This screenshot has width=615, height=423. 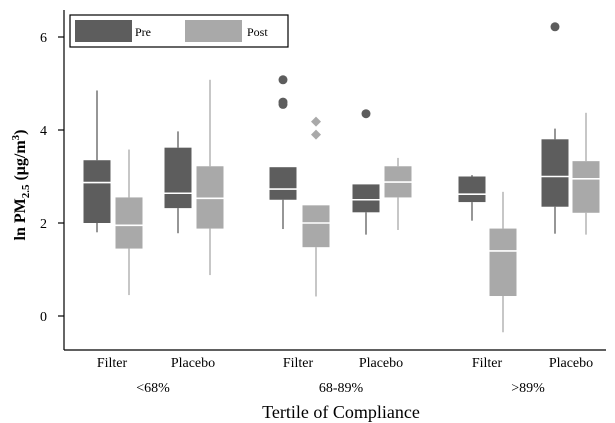 I want to click on y-axis-title-text: ln PM2.5 (μg/m3), so click(x=21, y=185).